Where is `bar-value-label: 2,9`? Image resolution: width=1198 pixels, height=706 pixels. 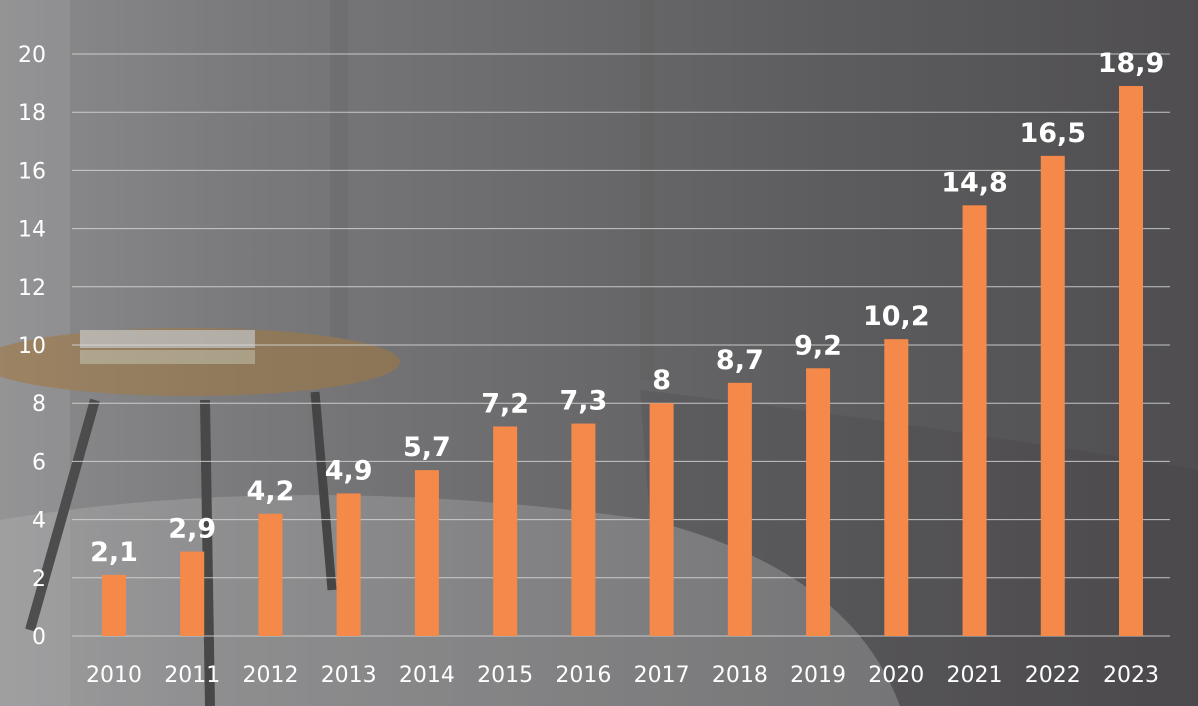
bar-value-label: 2,9 is located at coordinates (192, 529).